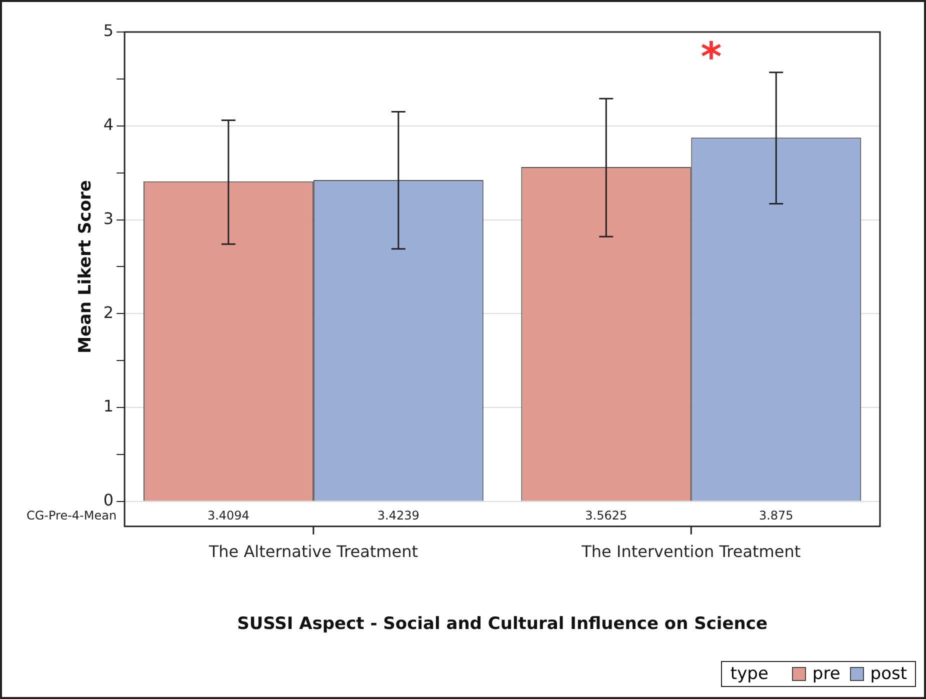  Describe the element at coordinates (313, 552) in the screenshot. I see `x-tick-label: The Alternative Treatment` at that location.